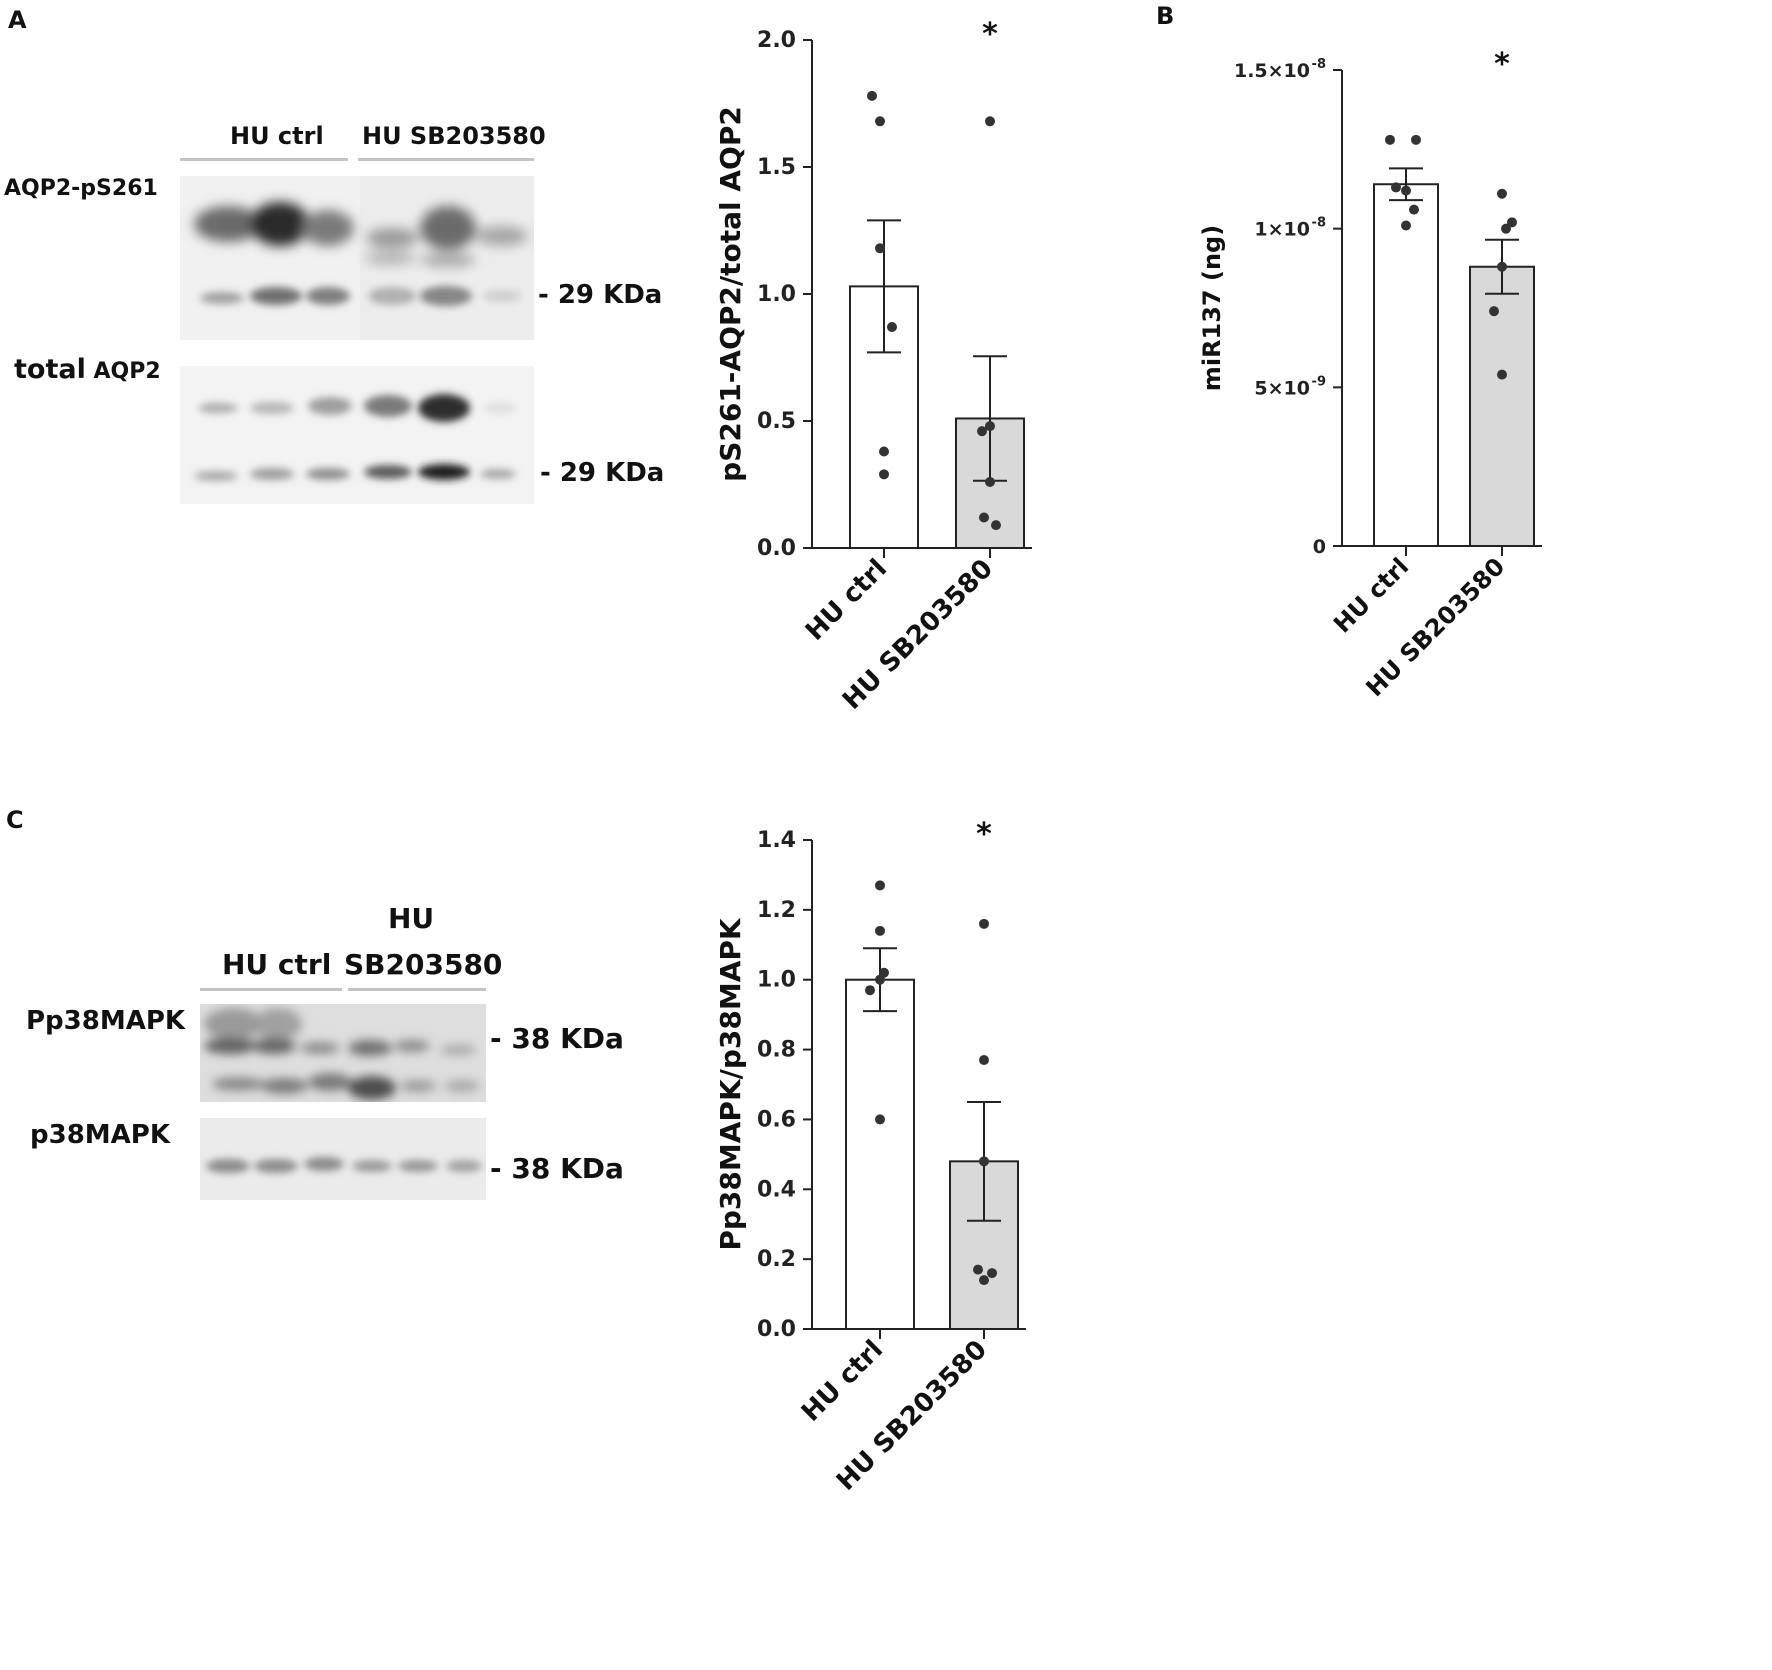  What do you see at coordinates (776, 840) in the screenshot?
I see `y-tick-label: 1.4` at bounding box center [776, 840].